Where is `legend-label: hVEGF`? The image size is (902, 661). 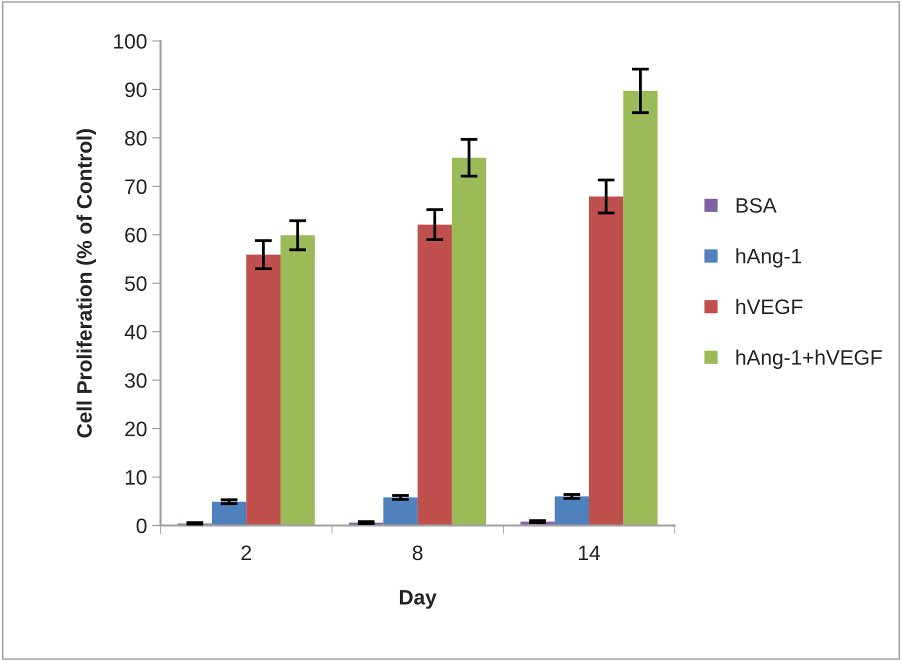 legend-label: hVEGF is located at coordinates (769, 306).